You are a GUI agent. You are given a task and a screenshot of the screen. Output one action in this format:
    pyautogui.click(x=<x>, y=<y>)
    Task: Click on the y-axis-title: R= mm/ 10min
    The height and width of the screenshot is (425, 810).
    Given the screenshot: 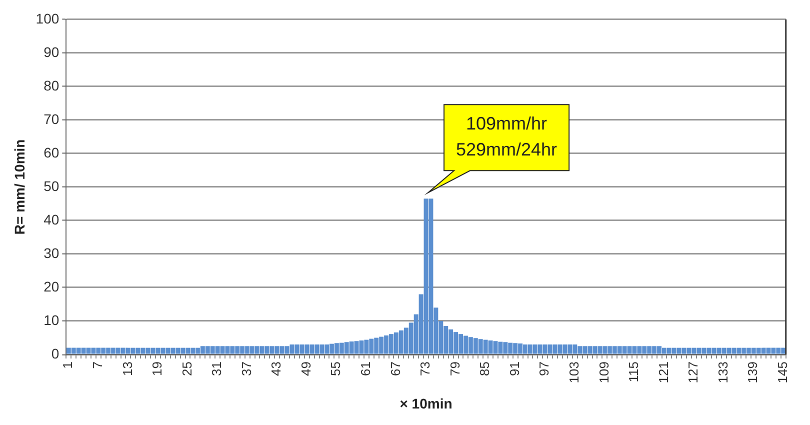 What is the action you would take?
    pyautogui.click(x=19, y=187)
    